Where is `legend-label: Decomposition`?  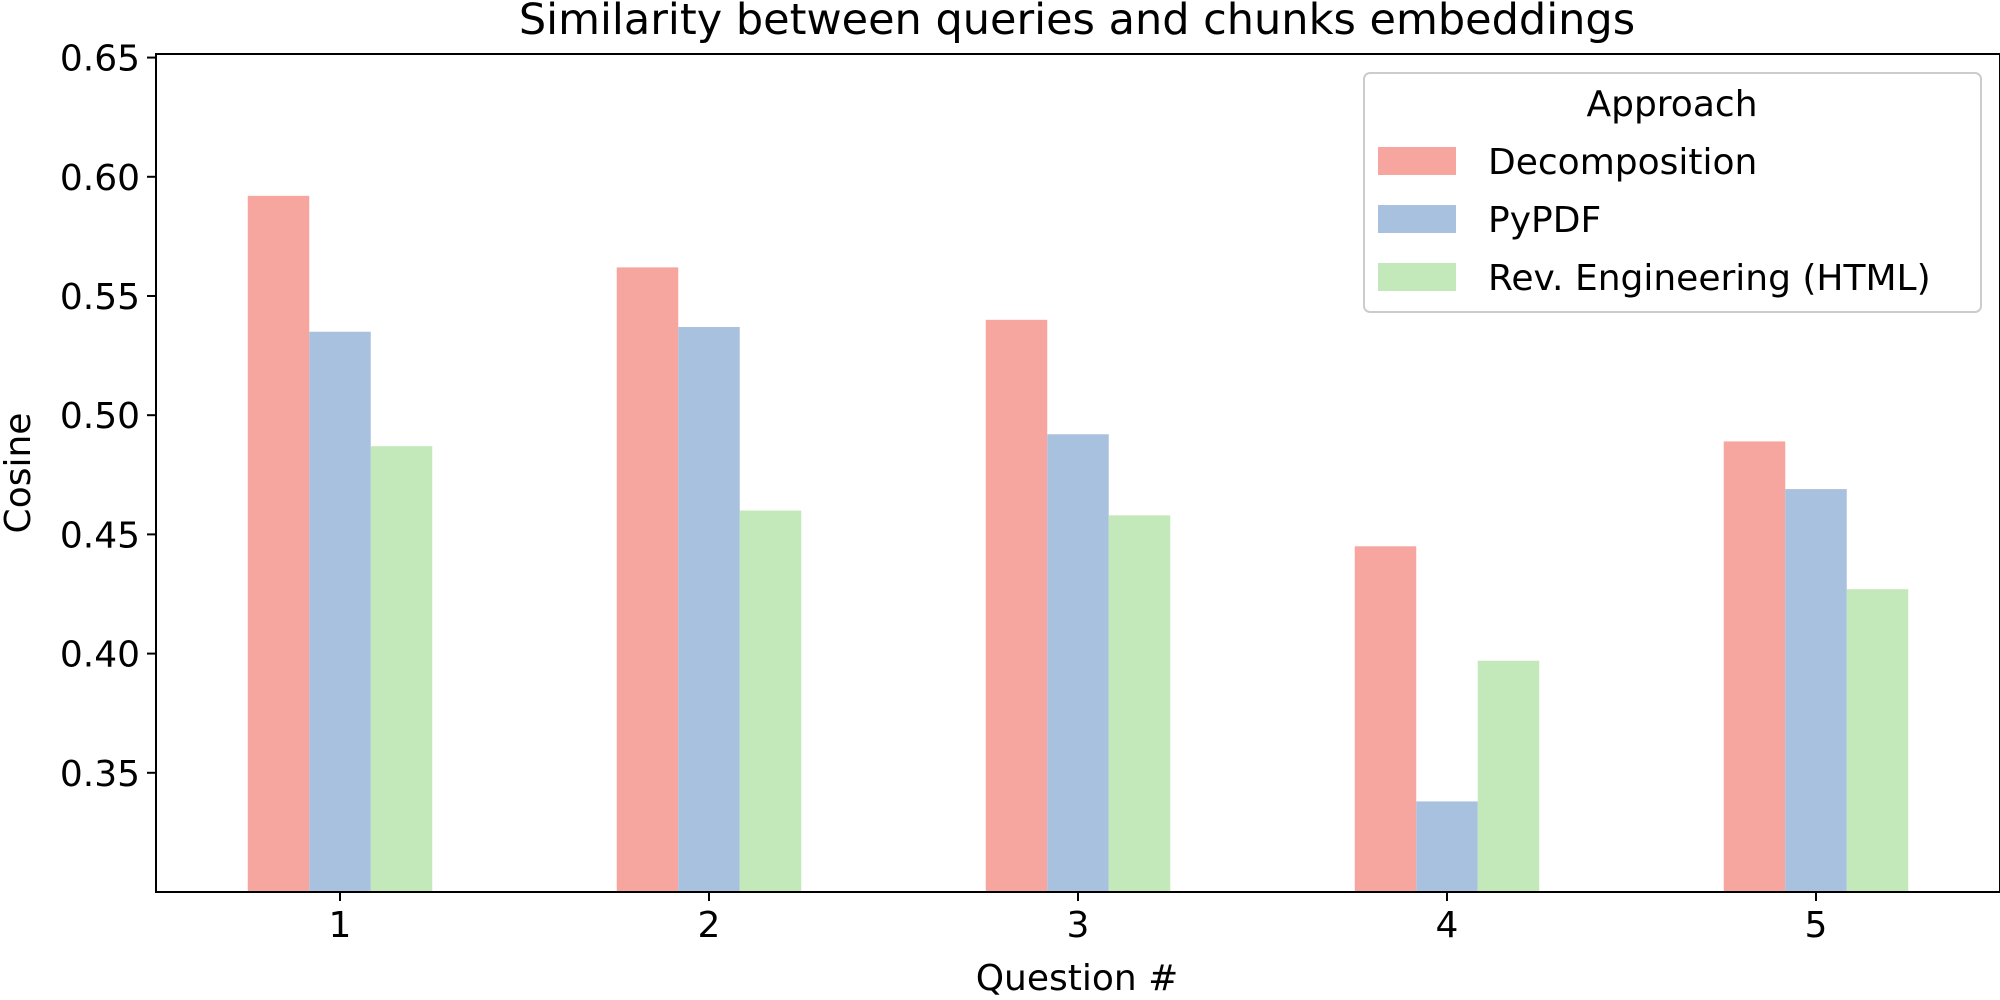 legend-label: Decomposition is located at coordinates (1622, 162).